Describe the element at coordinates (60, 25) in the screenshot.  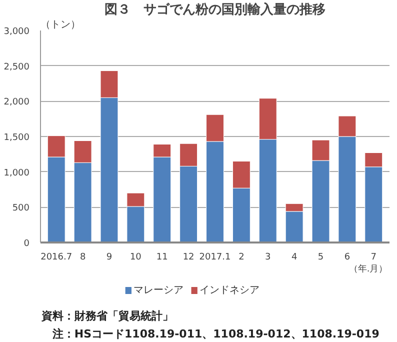
I see `y-axis-title: （トン）` at that location.